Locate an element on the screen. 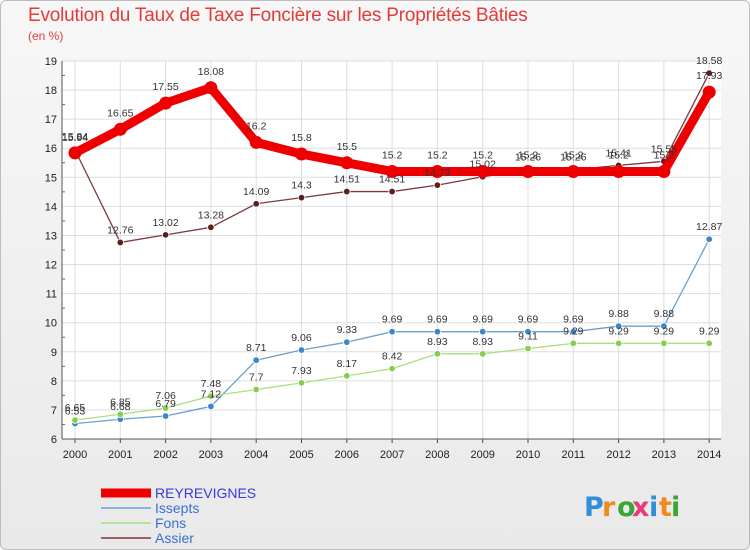 The image size is (750, 550). x-tick-label: 2005 is located at coordinates (301, 455).